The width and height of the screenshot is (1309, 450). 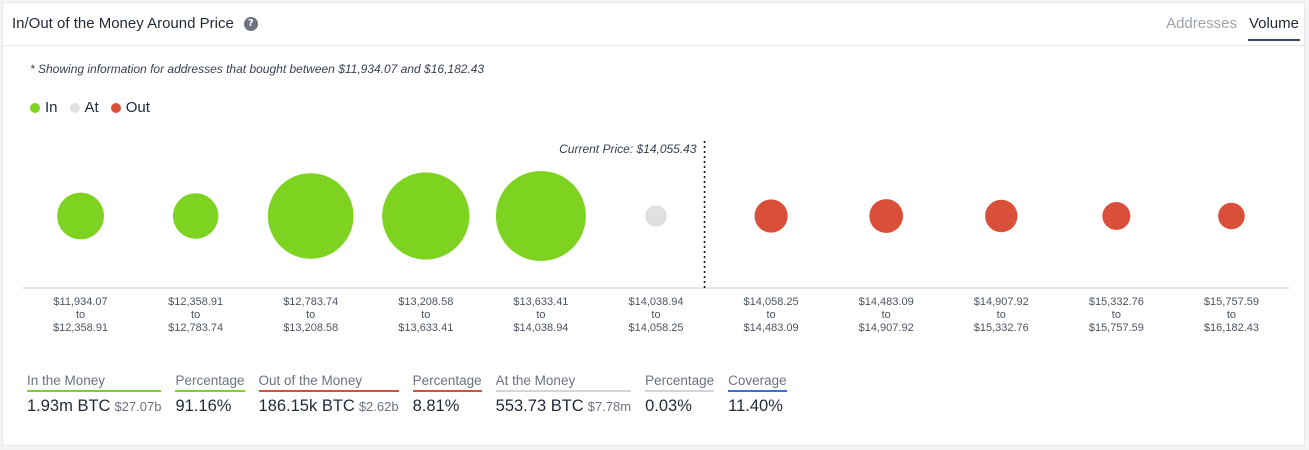 I want to click on stat-out-of-the-money: Out of the Money 186.15k BTC $2.62b, so click(x=328, y=394).